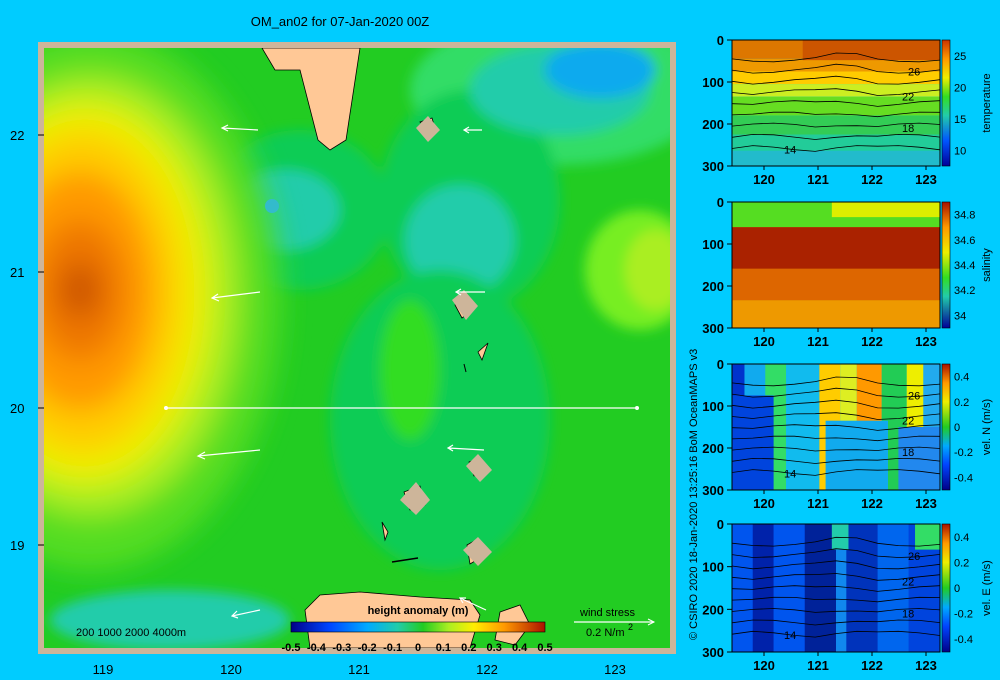  What do you see at coordinates (231, 669) in the screenshot?
I see `x-tick-label: 120` at bounding box center [231, 669].